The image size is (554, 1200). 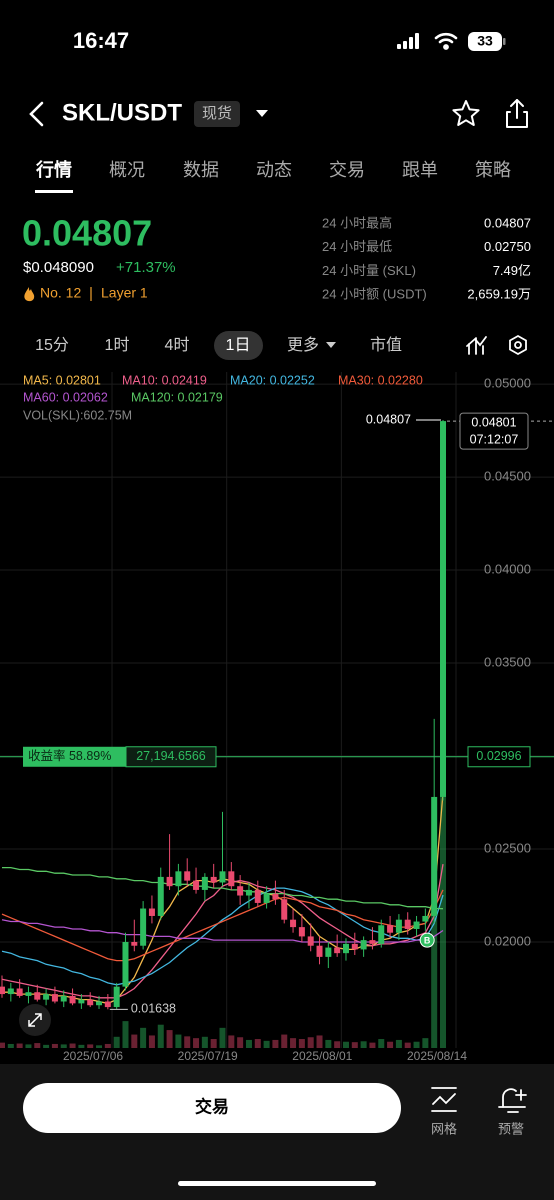 I want to click on share-button, so click(x=517, y=113).